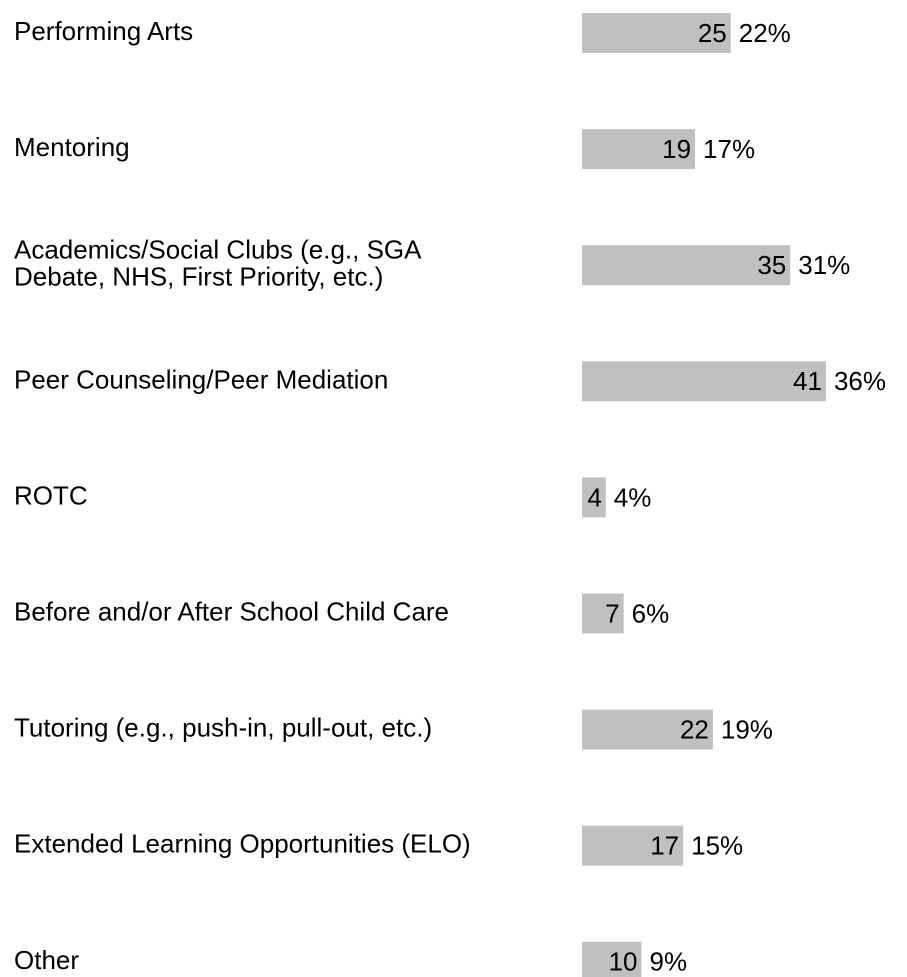 This screenshot has width=907, height=977. What do you see at coordinates (765, 33) in the screenshot?
I see `percent-label: 22%` at bounding box center [765, 33].